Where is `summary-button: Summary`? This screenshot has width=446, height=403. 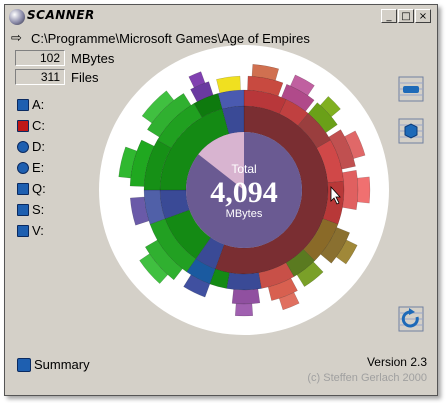
summary-button: Summary is located at coordinates (53, 364).